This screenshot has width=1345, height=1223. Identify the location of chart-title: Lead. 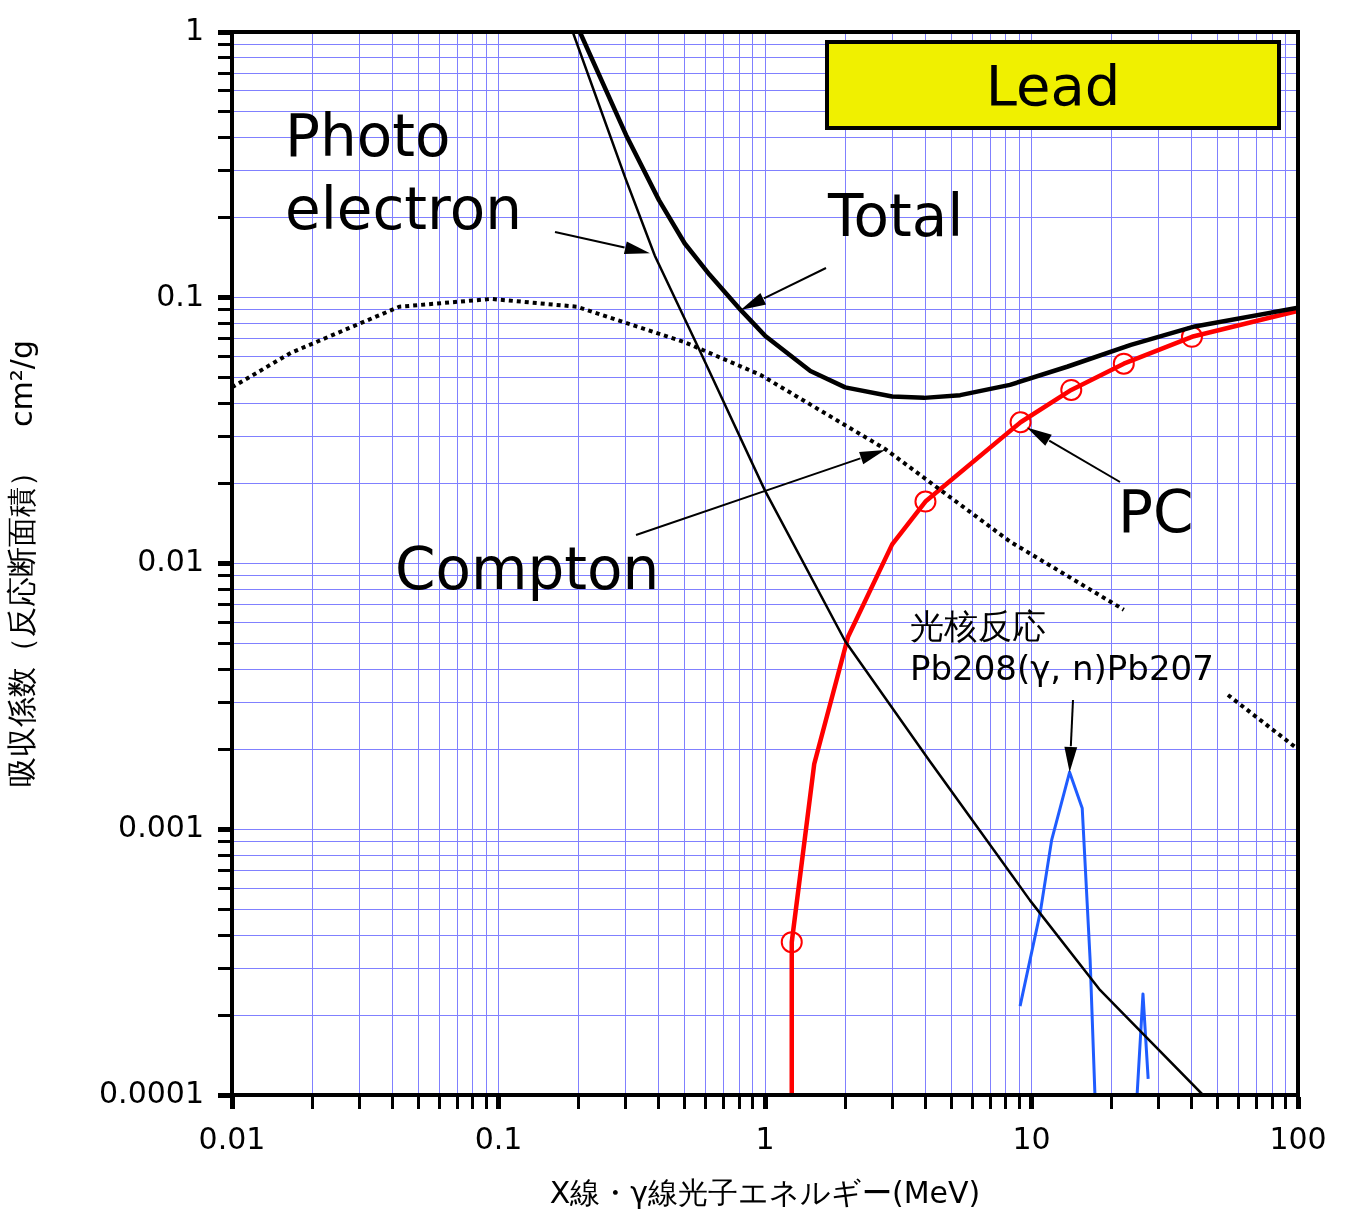
(1053, 85).